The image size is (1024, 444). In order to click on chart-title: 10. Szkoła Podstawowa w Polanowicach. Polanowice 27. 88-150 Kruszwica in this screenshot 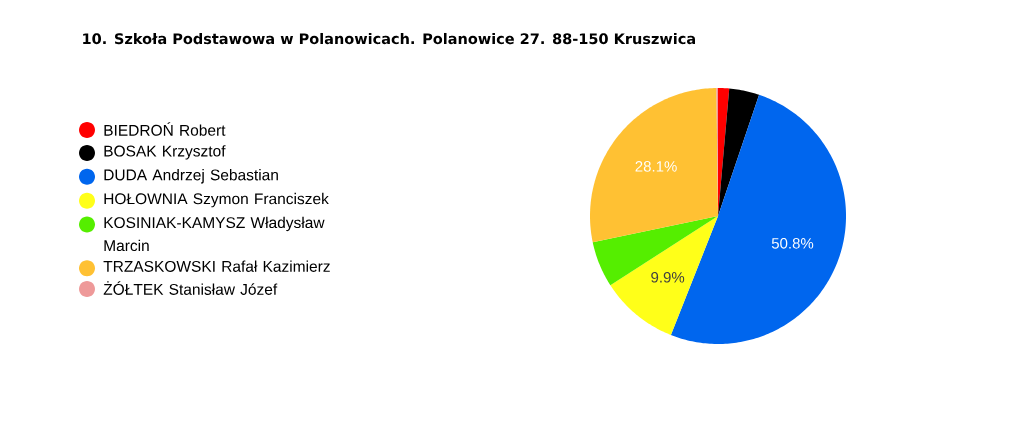, I will do `click(389, 38)`.